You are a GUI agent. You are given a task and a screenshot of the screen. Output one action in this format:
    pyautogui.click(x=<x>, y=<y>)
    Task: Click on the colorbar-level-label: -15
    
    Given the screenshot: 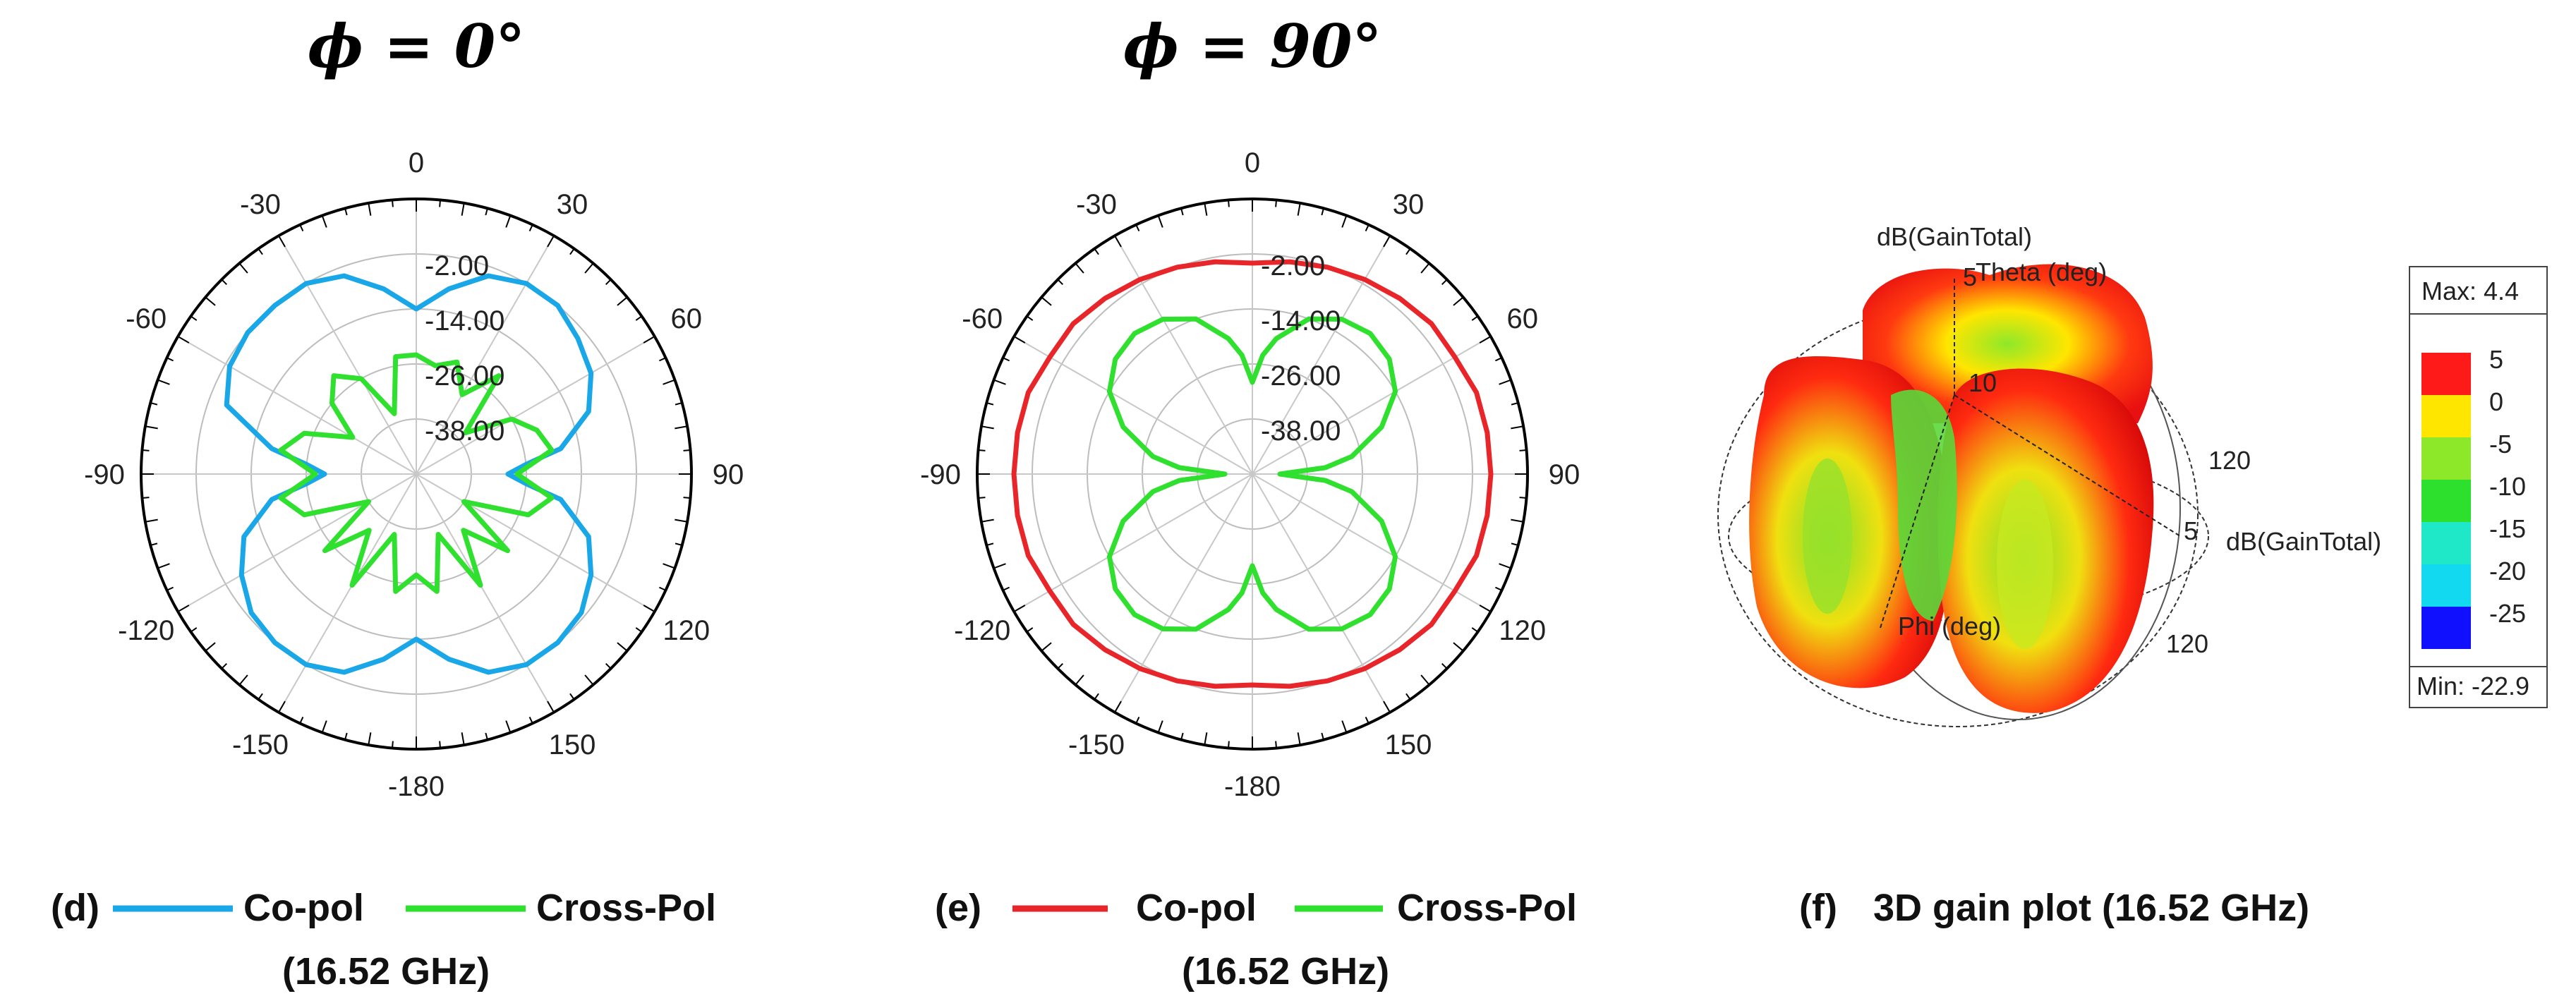 What is the action you would take?
    pyautogui.click(x=2508, y=528)
    